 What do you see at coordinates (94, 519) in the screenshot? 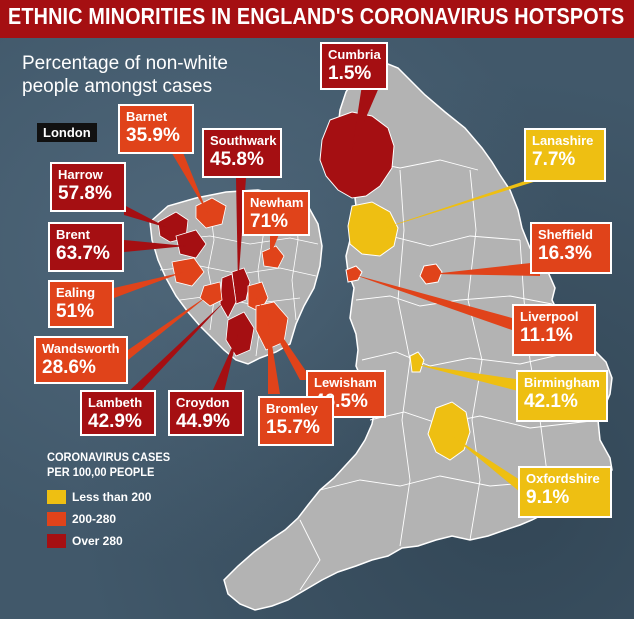
I see `legend-label-mid: 200-280` at bounding box center [94, 519].